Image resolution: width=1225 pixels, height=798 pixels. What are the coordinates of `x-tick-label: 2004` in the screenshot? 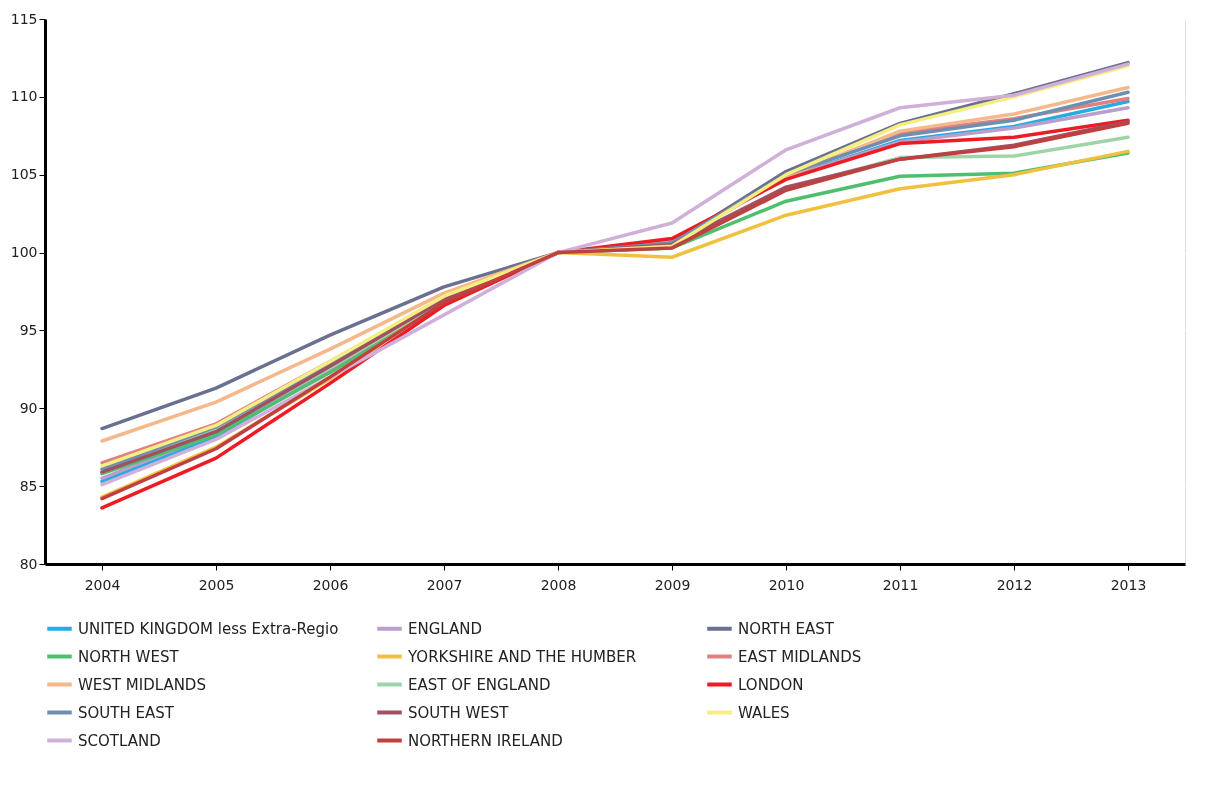 It's located at (102, 584).